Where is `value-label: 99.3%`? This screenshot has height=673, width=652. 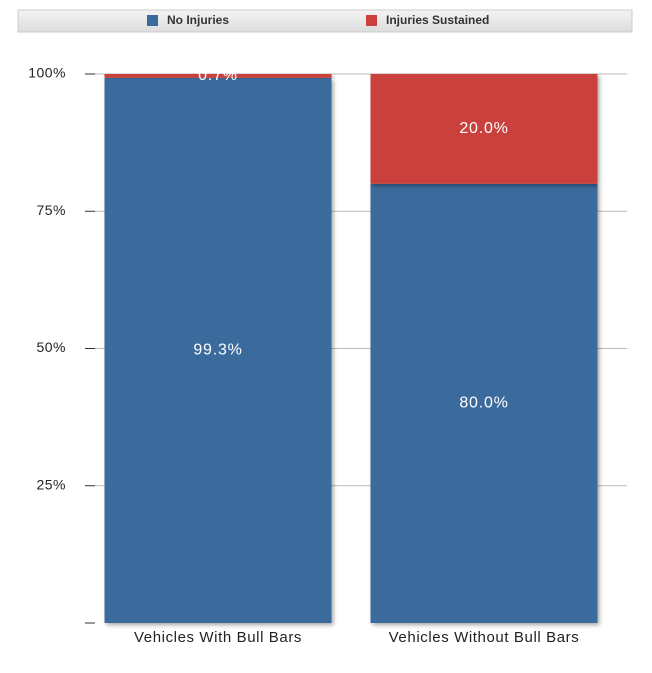
value-label: 99.3% is located at coordinates (217, 350).